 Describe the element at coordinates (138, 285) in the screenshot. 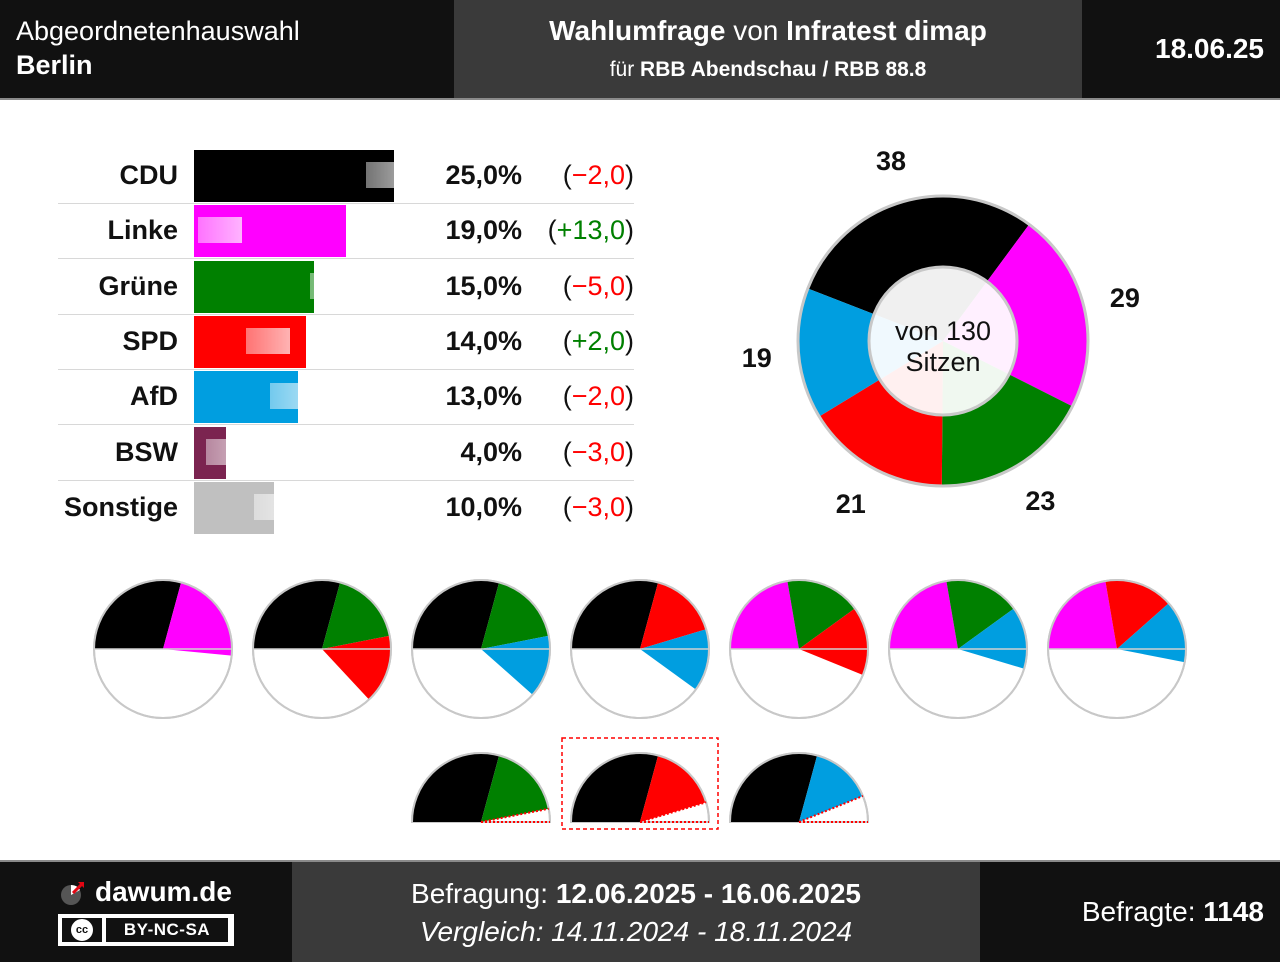

I see `bar-category-label: Grüne` at that location.